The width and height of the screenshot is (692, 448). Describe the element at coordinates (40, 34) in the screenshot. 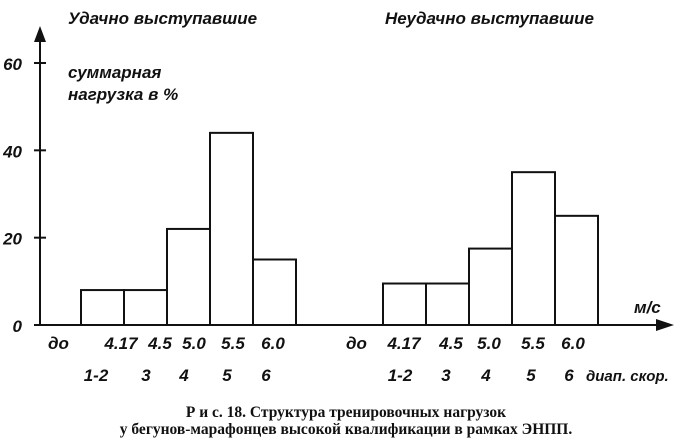

I see `y-axis-arrow` at that location.